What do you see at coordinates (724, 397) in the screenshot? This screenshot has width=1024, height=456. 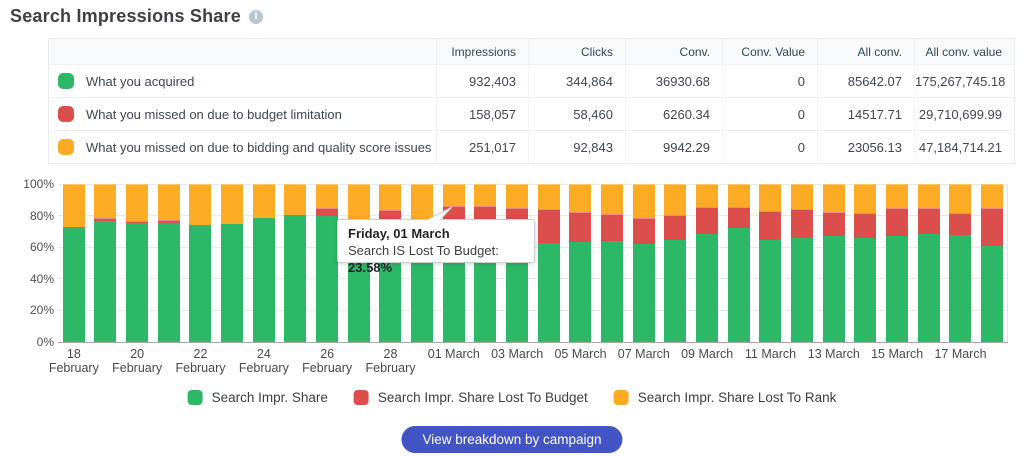 I see `legend-item-lost-rank: Search Impr. Share Lost To Rank` at bounding box center [724, 397].